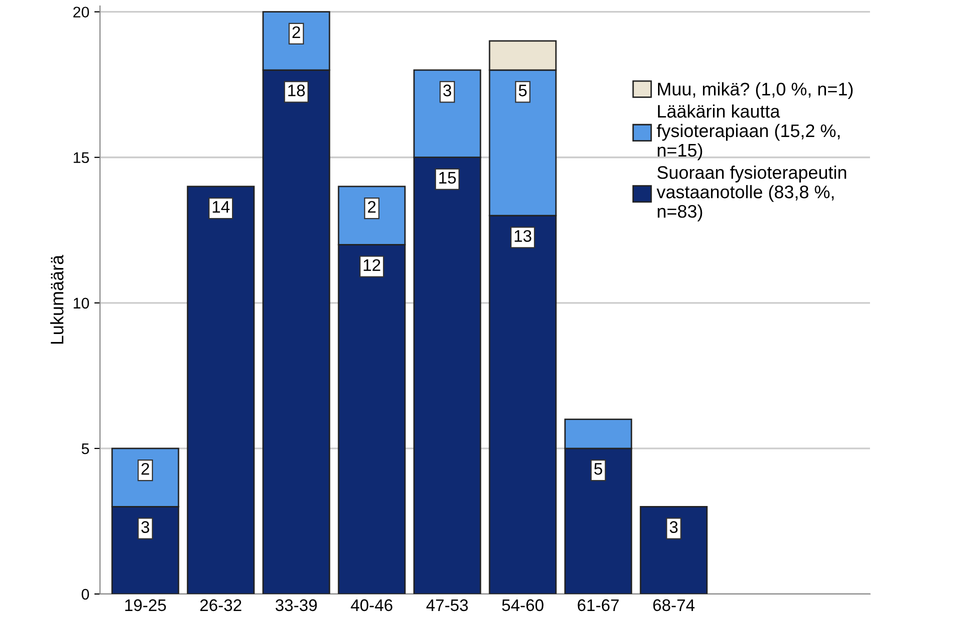 This screenshot has height=628, width=969. I want to click on y-tick-label: 20, so click(81, 12).